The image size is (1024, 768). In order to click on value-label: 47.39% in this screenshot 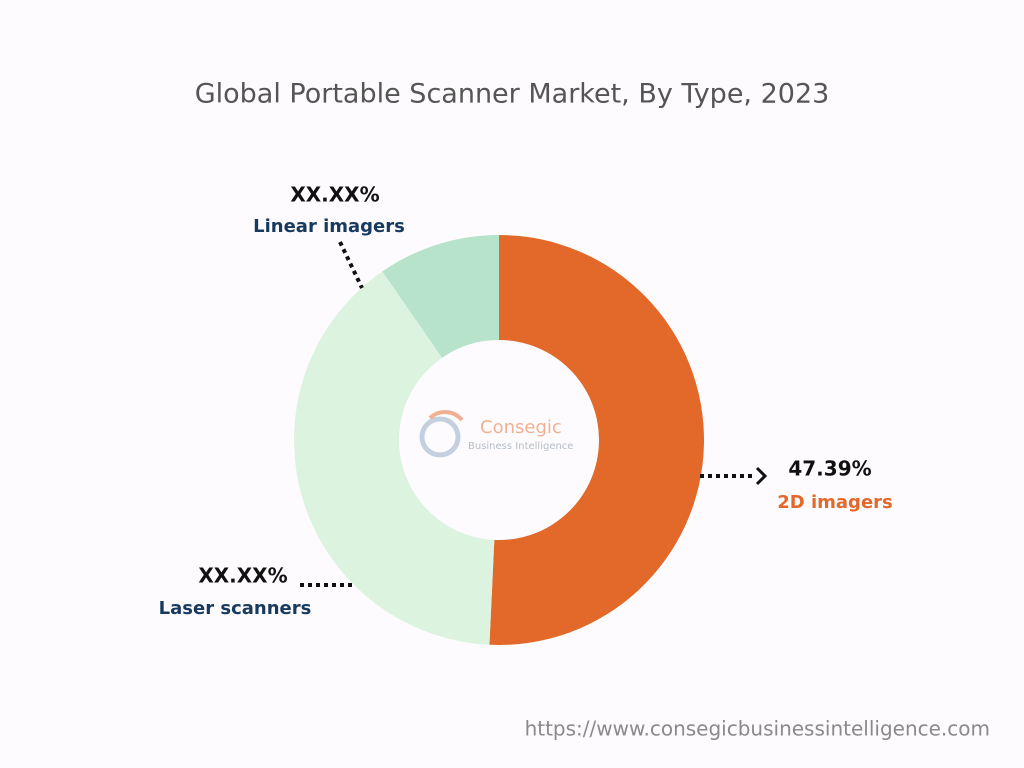, I will do `click(829, 469)`.